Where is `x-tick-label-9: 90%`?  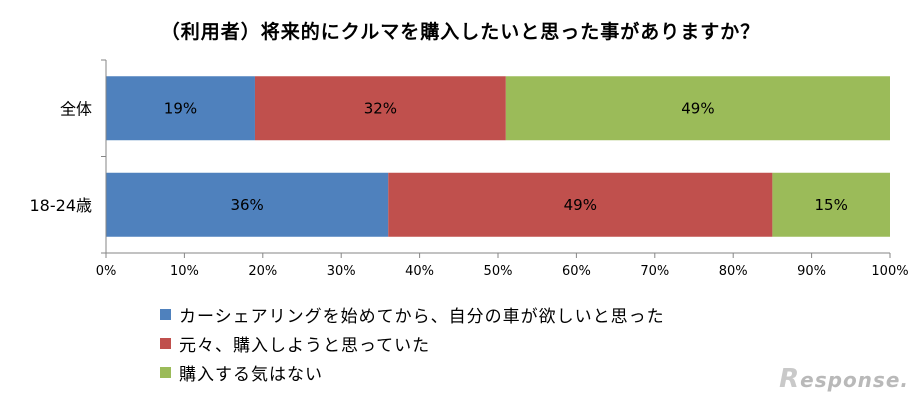
x-tick-label-9: 90% is located at coordinates (811, 271).